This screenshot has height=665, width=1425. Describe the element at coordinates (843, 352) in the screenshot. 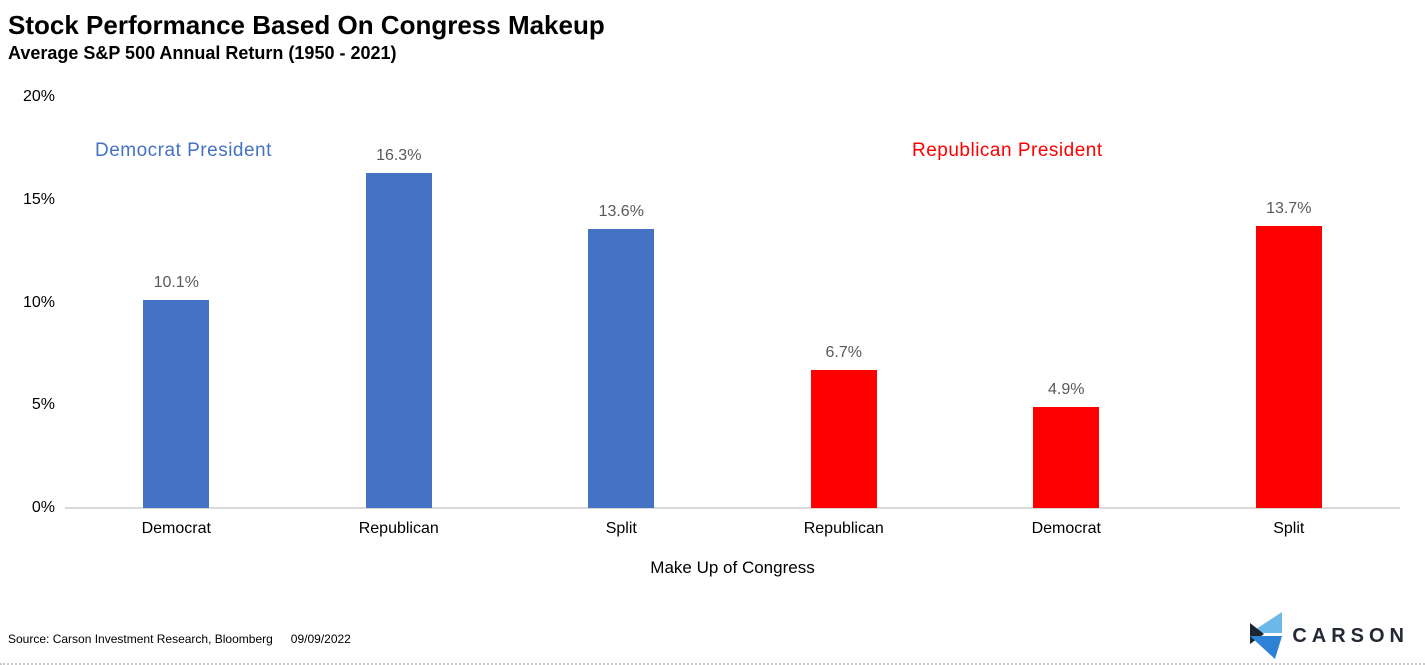

I see `value-label-republican-republican: 6.7%` at that location.